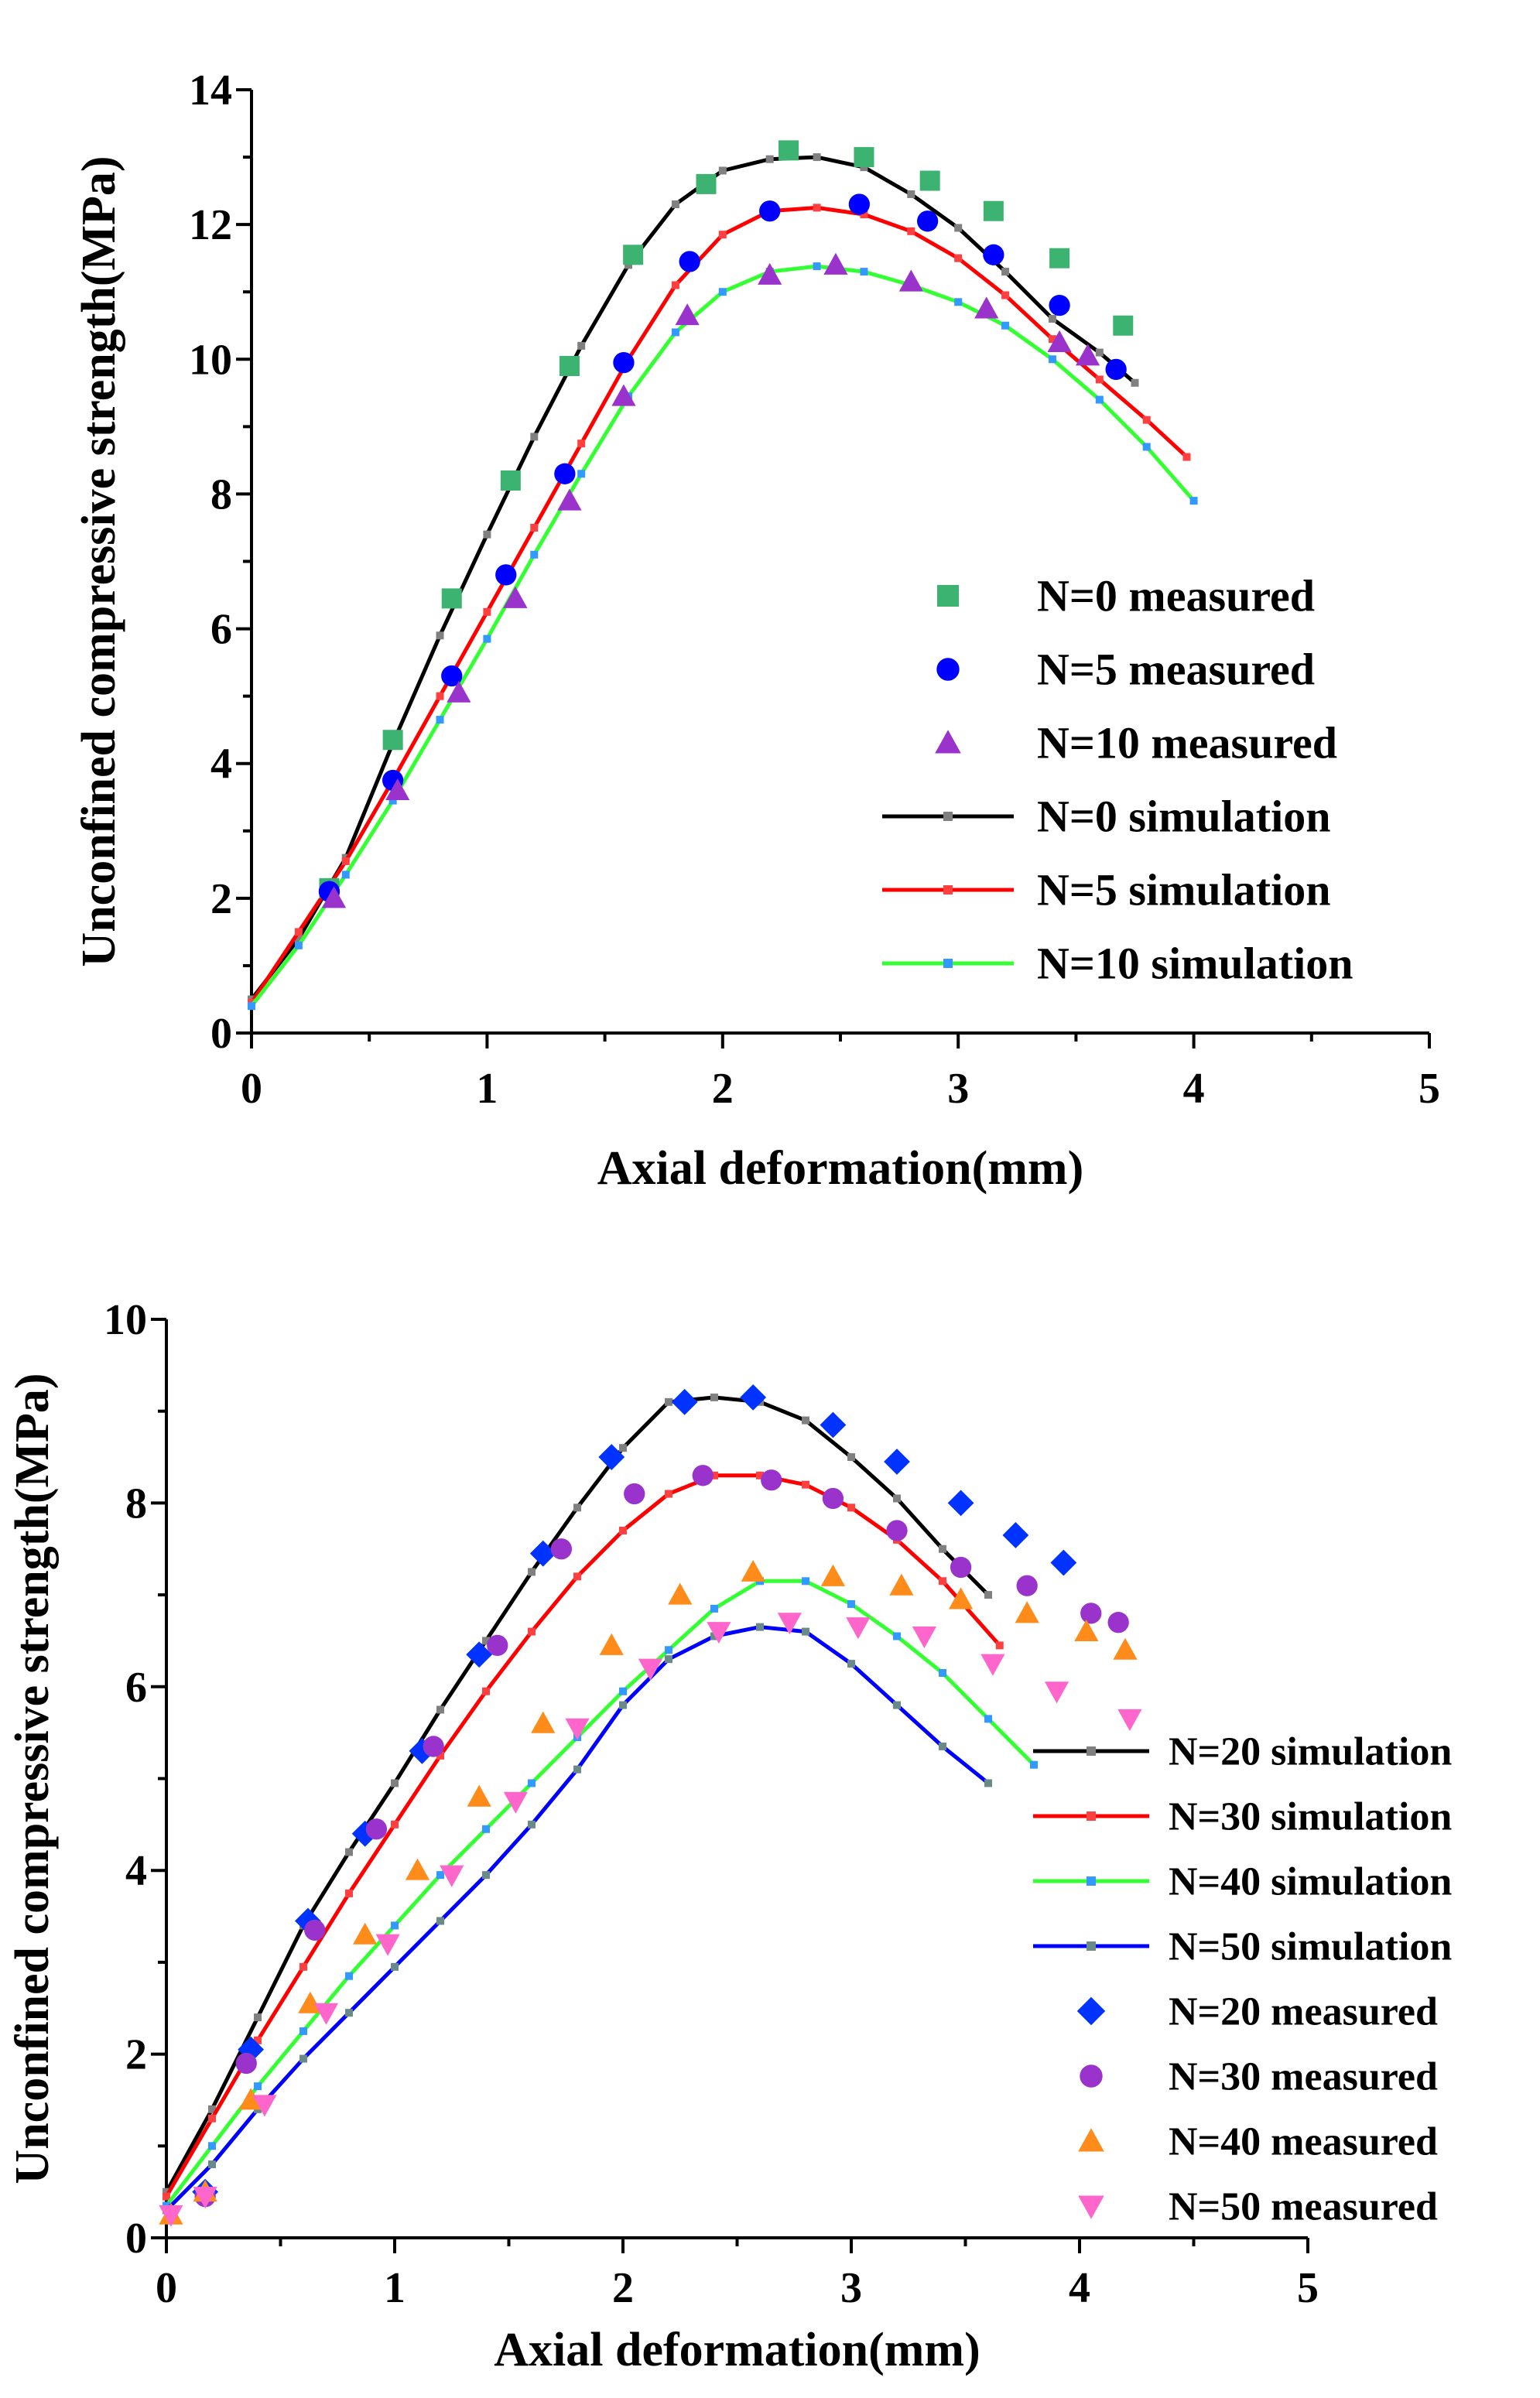 This screenshot has height=2398, width=1540. I want to click on y-tick-label: 2, so click(136, 2055).